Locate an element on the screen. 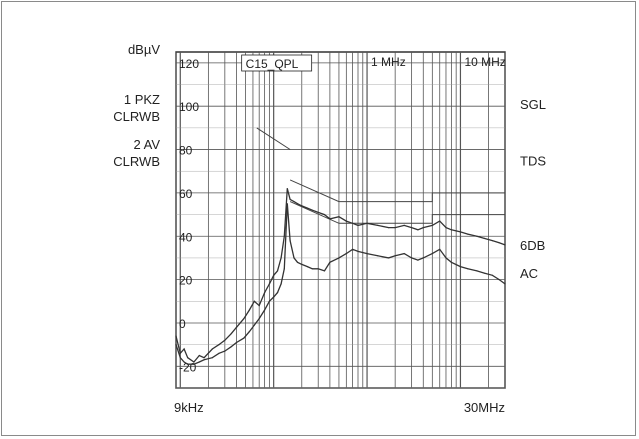 The height and width of the screenshot is (439, 639). x-decade-label: 10 MHz is located at coordinates (484, 62).